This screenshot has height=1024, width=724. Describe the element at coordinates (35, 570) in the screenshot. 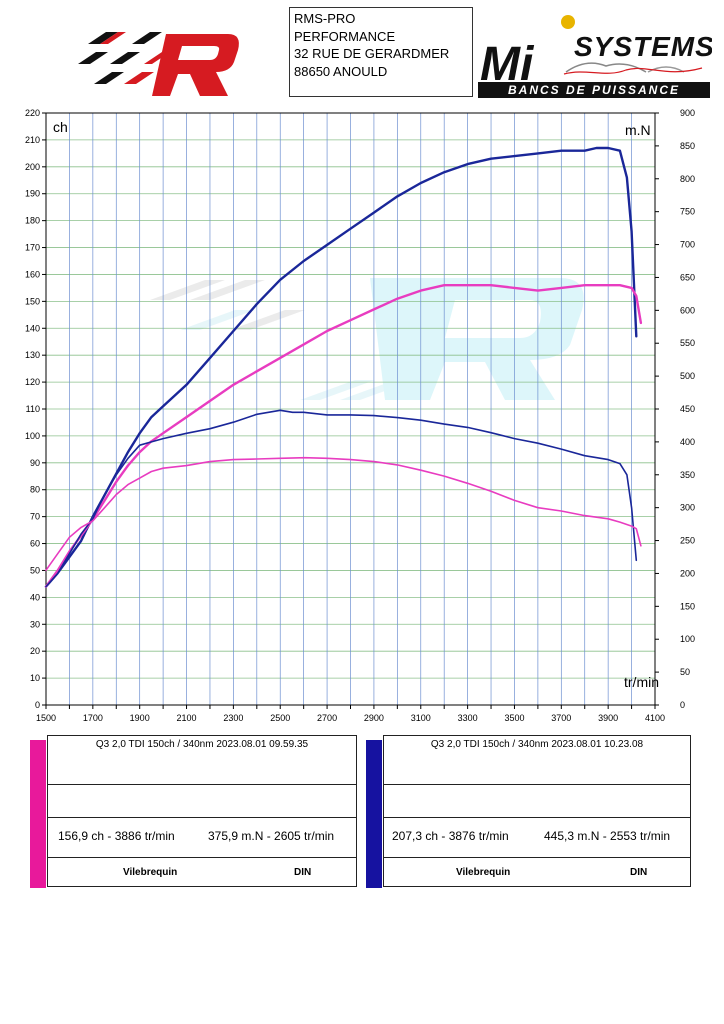

I see `y-left-tick-label: 50` at that location.